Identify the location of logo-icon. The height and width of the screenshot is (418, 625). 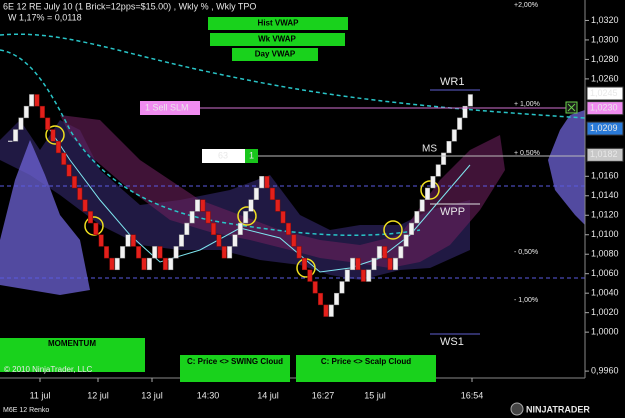
(517, 409).